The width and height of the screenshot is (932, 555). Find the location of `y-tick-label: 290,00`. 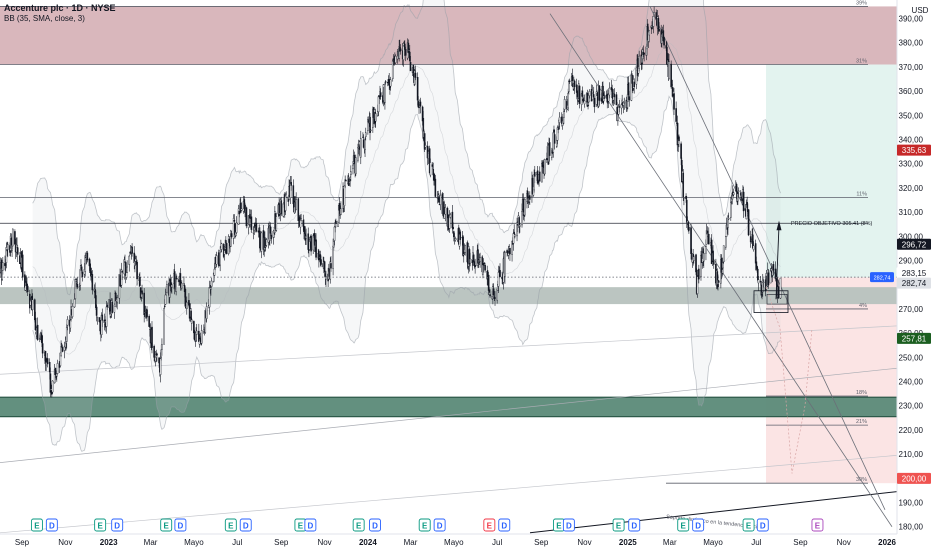

y-tick-label: 290,00 is located at coordinates (911, 261).